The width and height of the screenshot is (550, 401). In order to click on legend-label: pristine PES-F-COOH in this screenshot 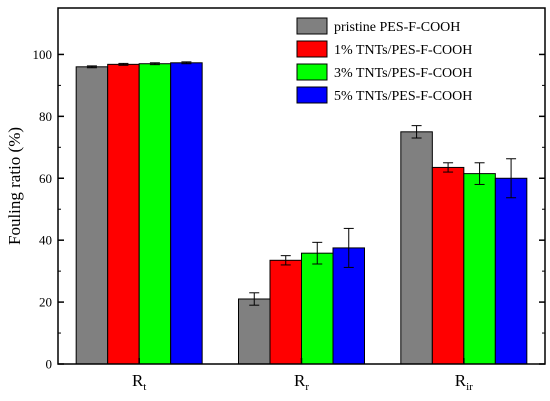, I will do `click(397, 27)`.